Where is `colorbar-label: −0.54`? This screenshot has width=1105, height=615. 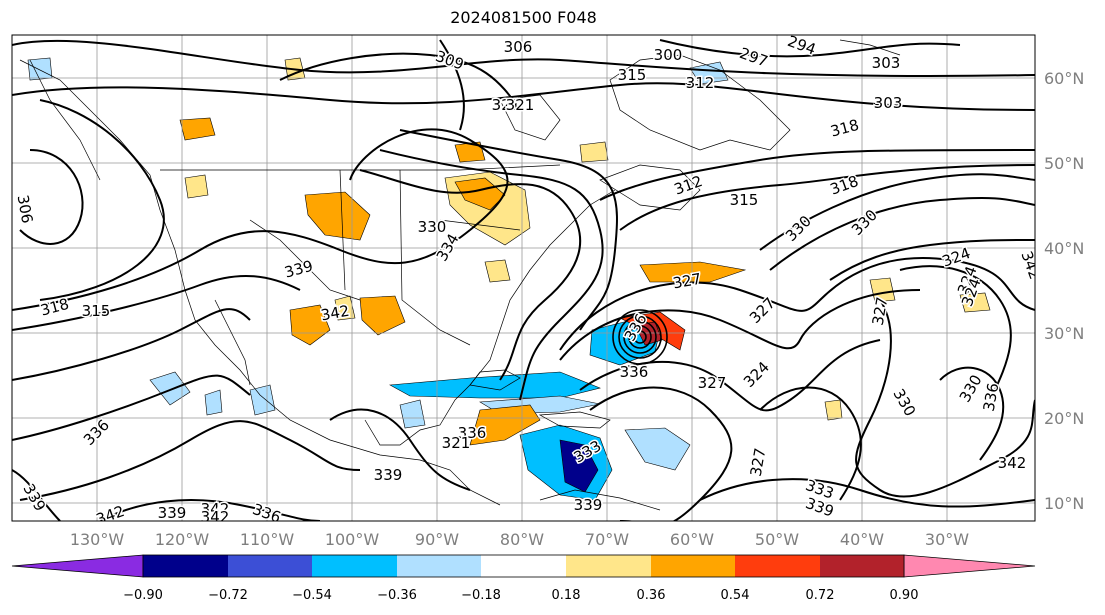
colorbar-label: −0.54 is located at coordinates (312, 595).